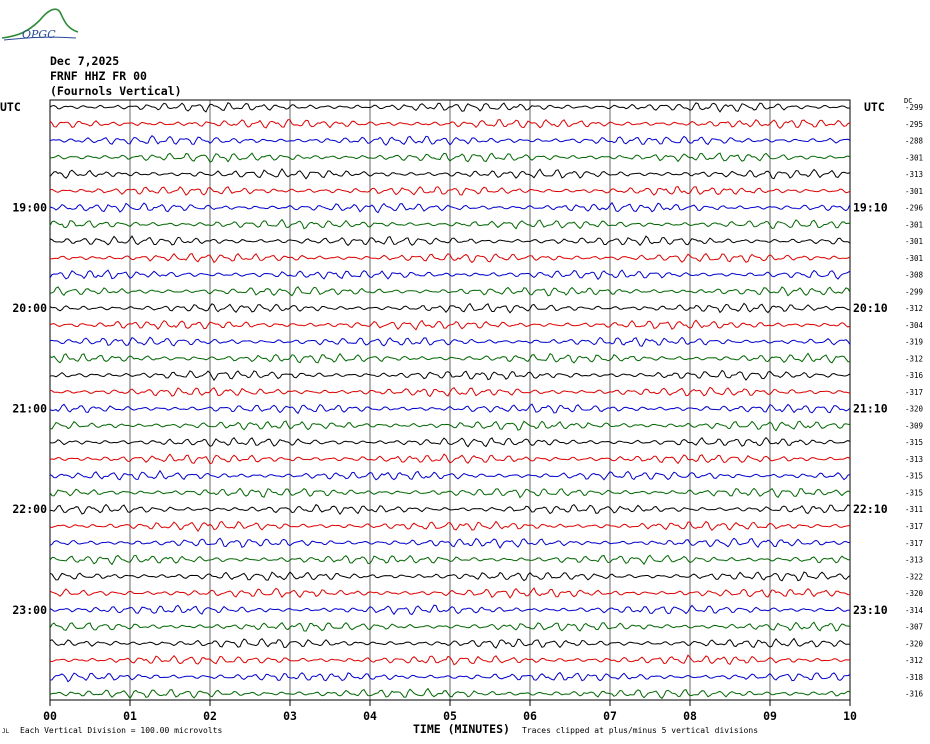  What do you see at coordinates (98, 76) in the screenshot?
I see `station-code: FRNF HHZ FR 00` at bounding box center [98, 76].